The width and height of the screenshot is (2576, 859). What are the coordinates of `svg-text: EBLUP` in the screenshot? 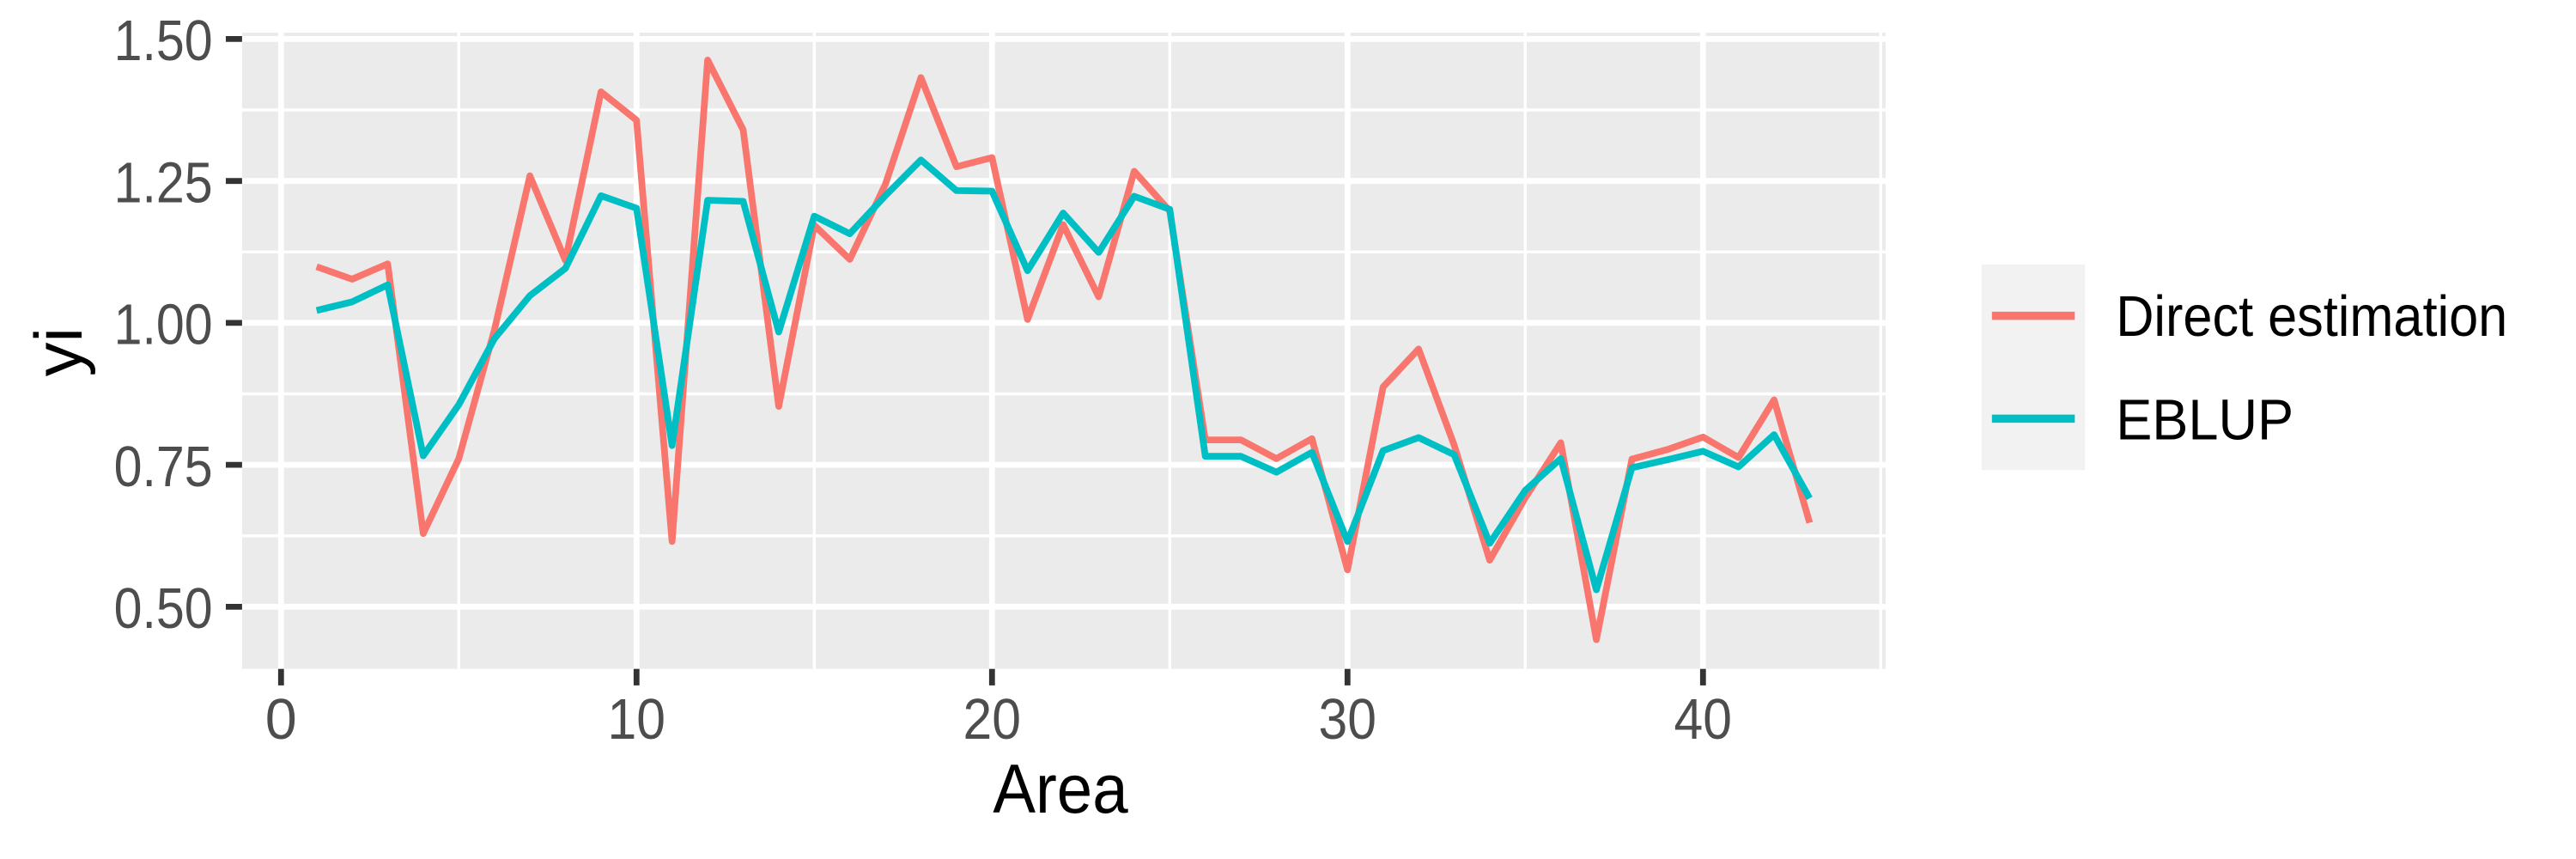 It's located at (2204, 420).